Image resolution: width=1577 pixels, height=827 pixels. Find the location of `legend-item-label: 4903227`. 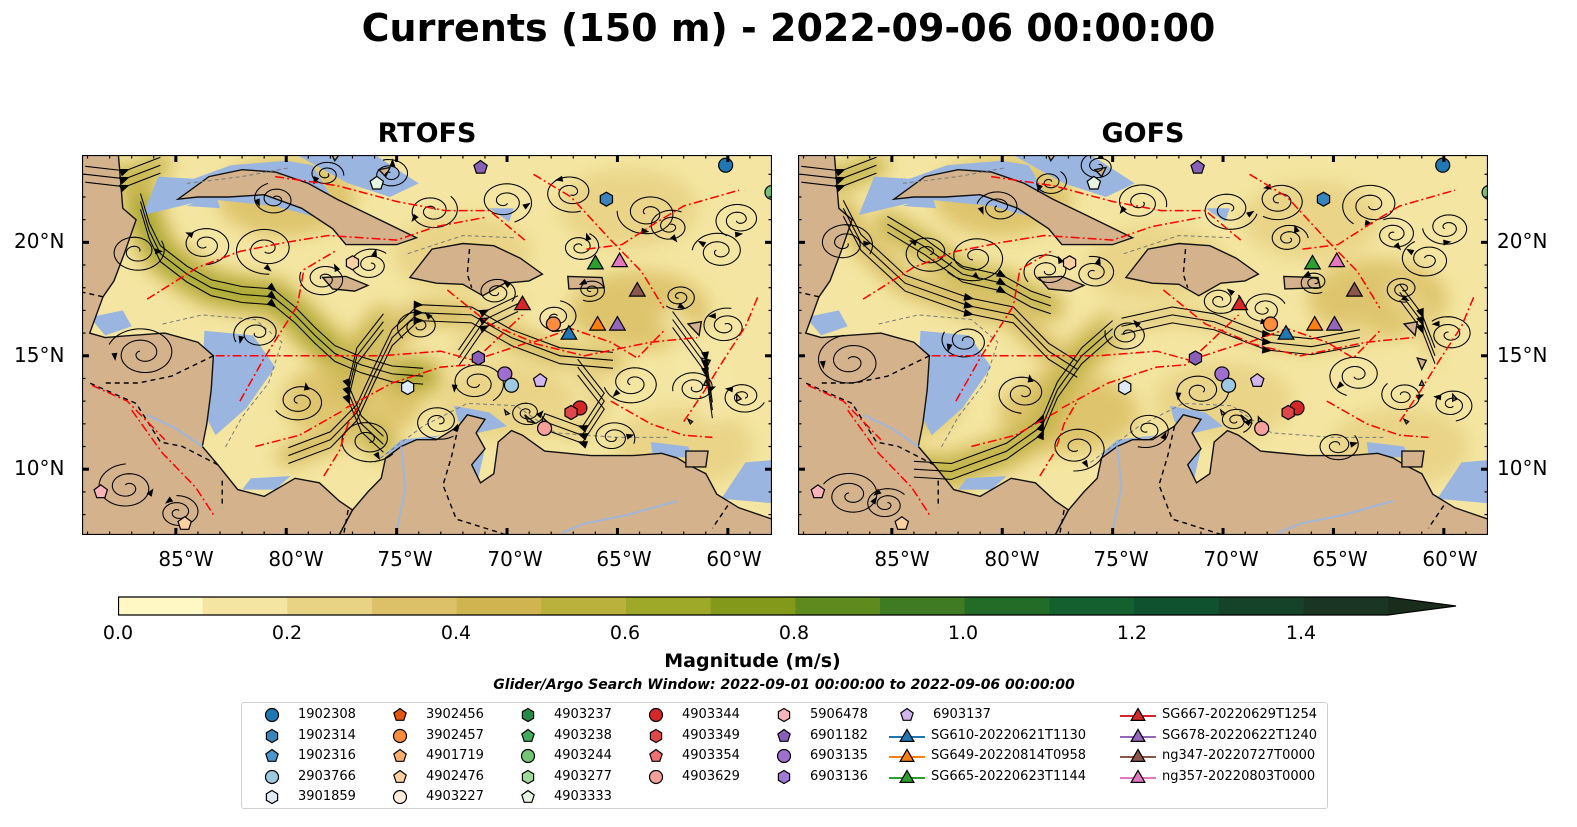

legend-item-label: 4903227 is located at coordinates (455, 796).